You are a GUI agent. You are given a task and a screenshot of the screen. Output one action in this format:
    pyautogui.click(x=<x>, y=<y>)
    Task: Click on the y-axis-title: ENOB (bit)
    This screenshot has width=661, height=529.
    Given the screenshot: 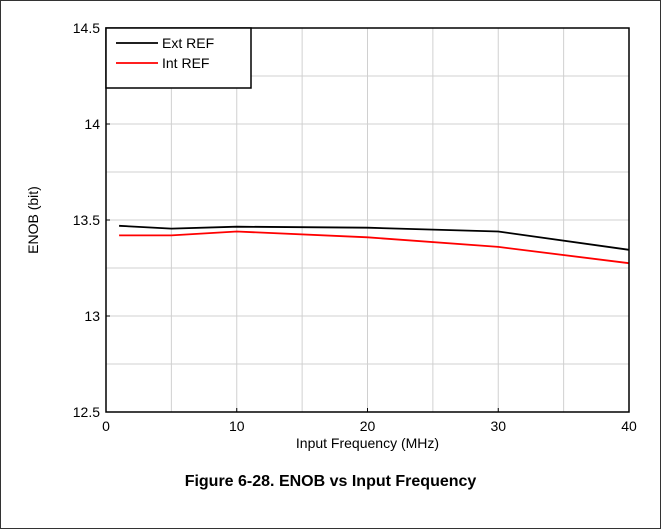 What is the action you would take?
    pyautogui.click(x=33, y=220)
    